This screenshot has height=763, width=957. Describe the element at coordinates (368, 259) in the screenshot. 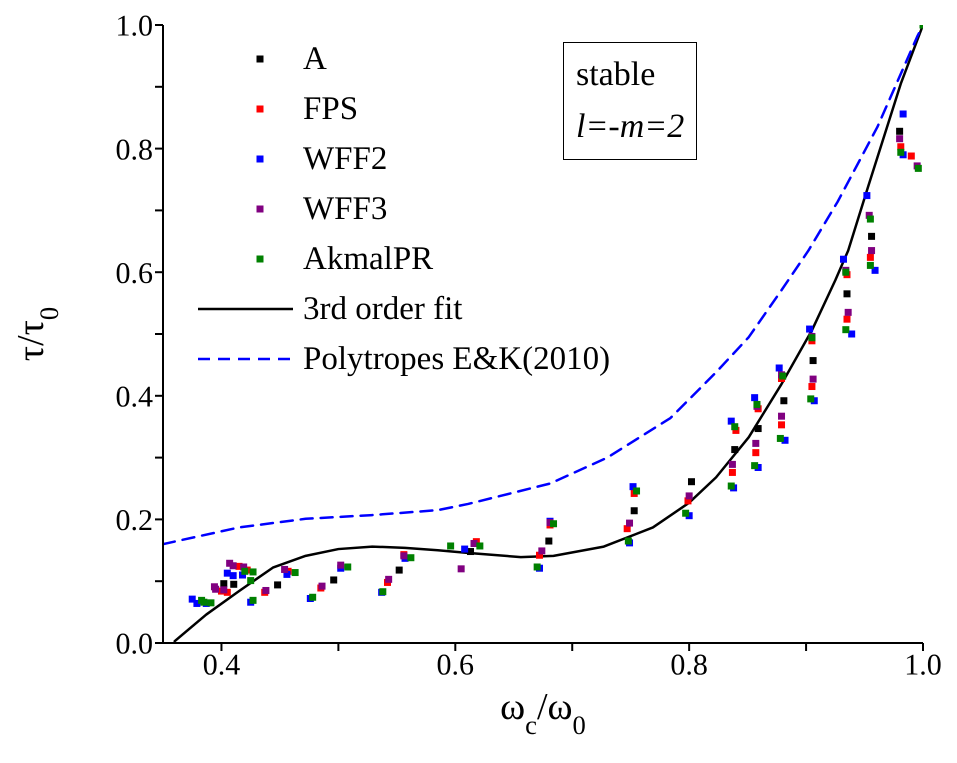

I see `legend-label: AkmalPR` at that location.